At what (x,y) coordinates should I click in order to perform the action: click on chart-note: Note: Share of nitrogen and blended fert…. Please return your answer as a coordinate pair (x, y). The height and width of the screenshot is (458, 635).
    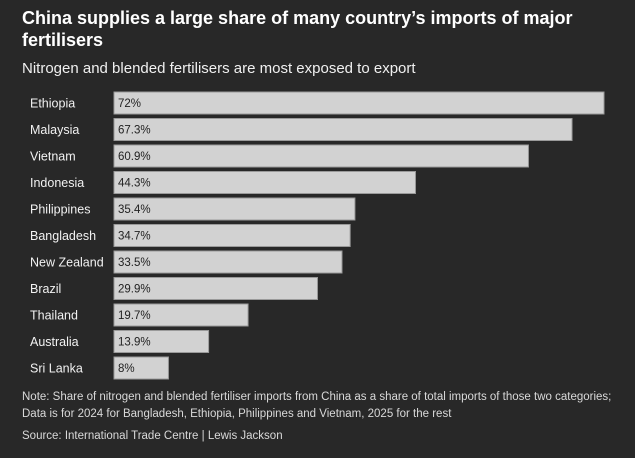
    Looking at the image, I should click on (317, 405).